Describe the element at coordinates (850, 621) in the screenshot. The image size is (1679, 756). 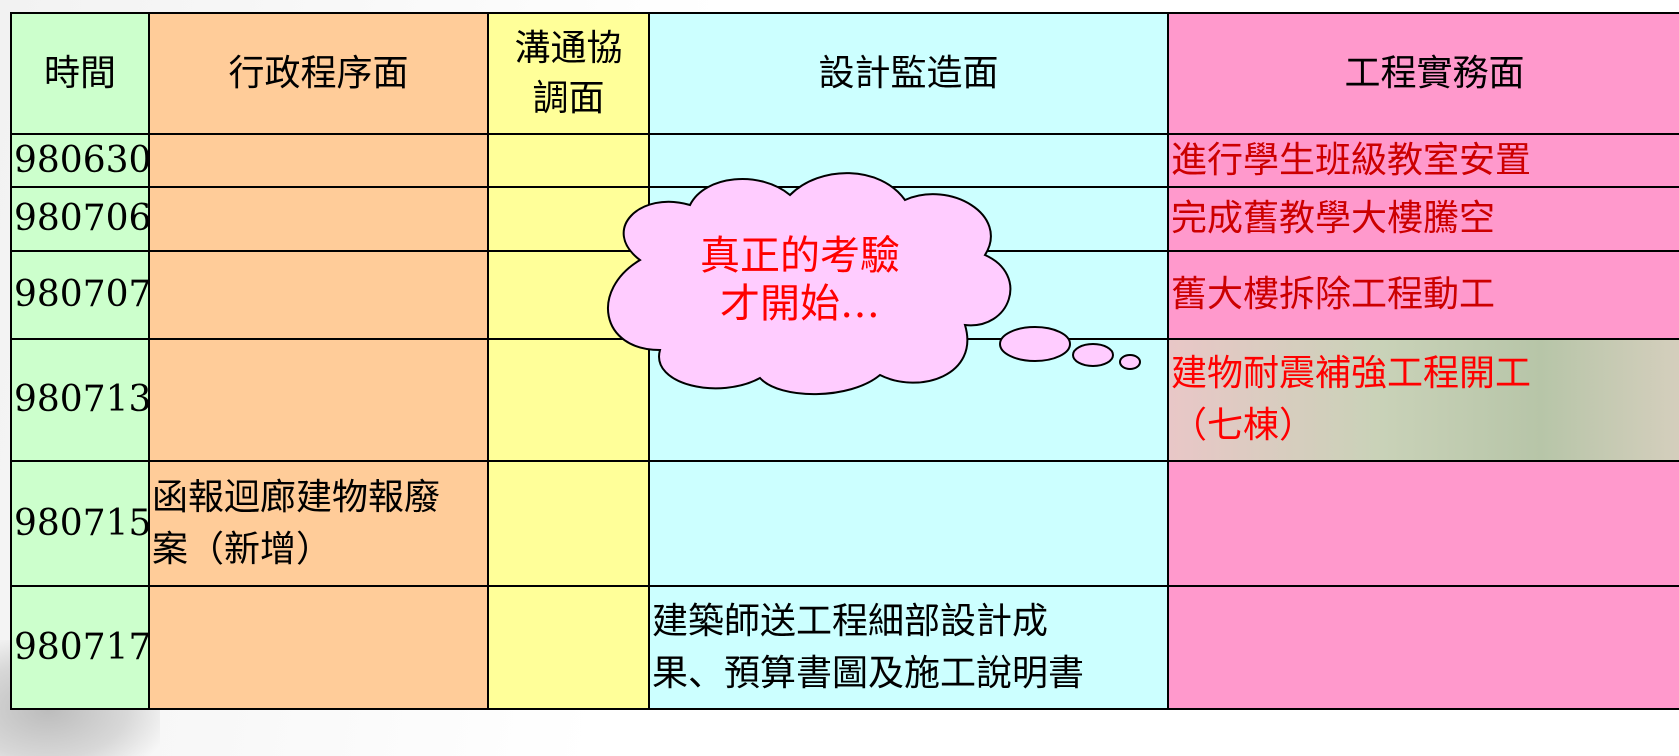
I see `cell-text: 建築師送工程細部設計成` at that location.